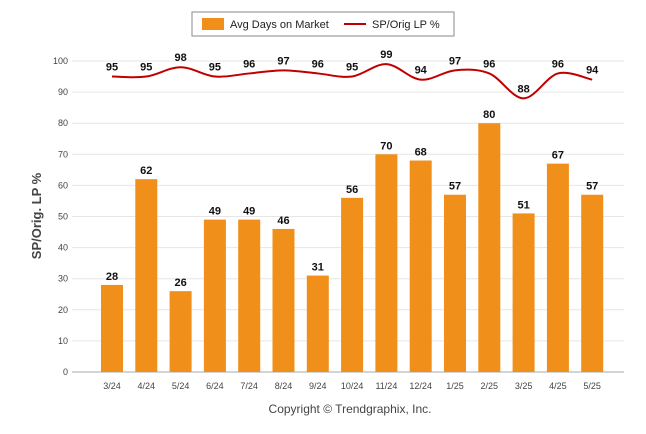 Image resolution: width=646 pixels, height=434 pixels. I want to click on y-tick-label: 100, so click(60, 61).